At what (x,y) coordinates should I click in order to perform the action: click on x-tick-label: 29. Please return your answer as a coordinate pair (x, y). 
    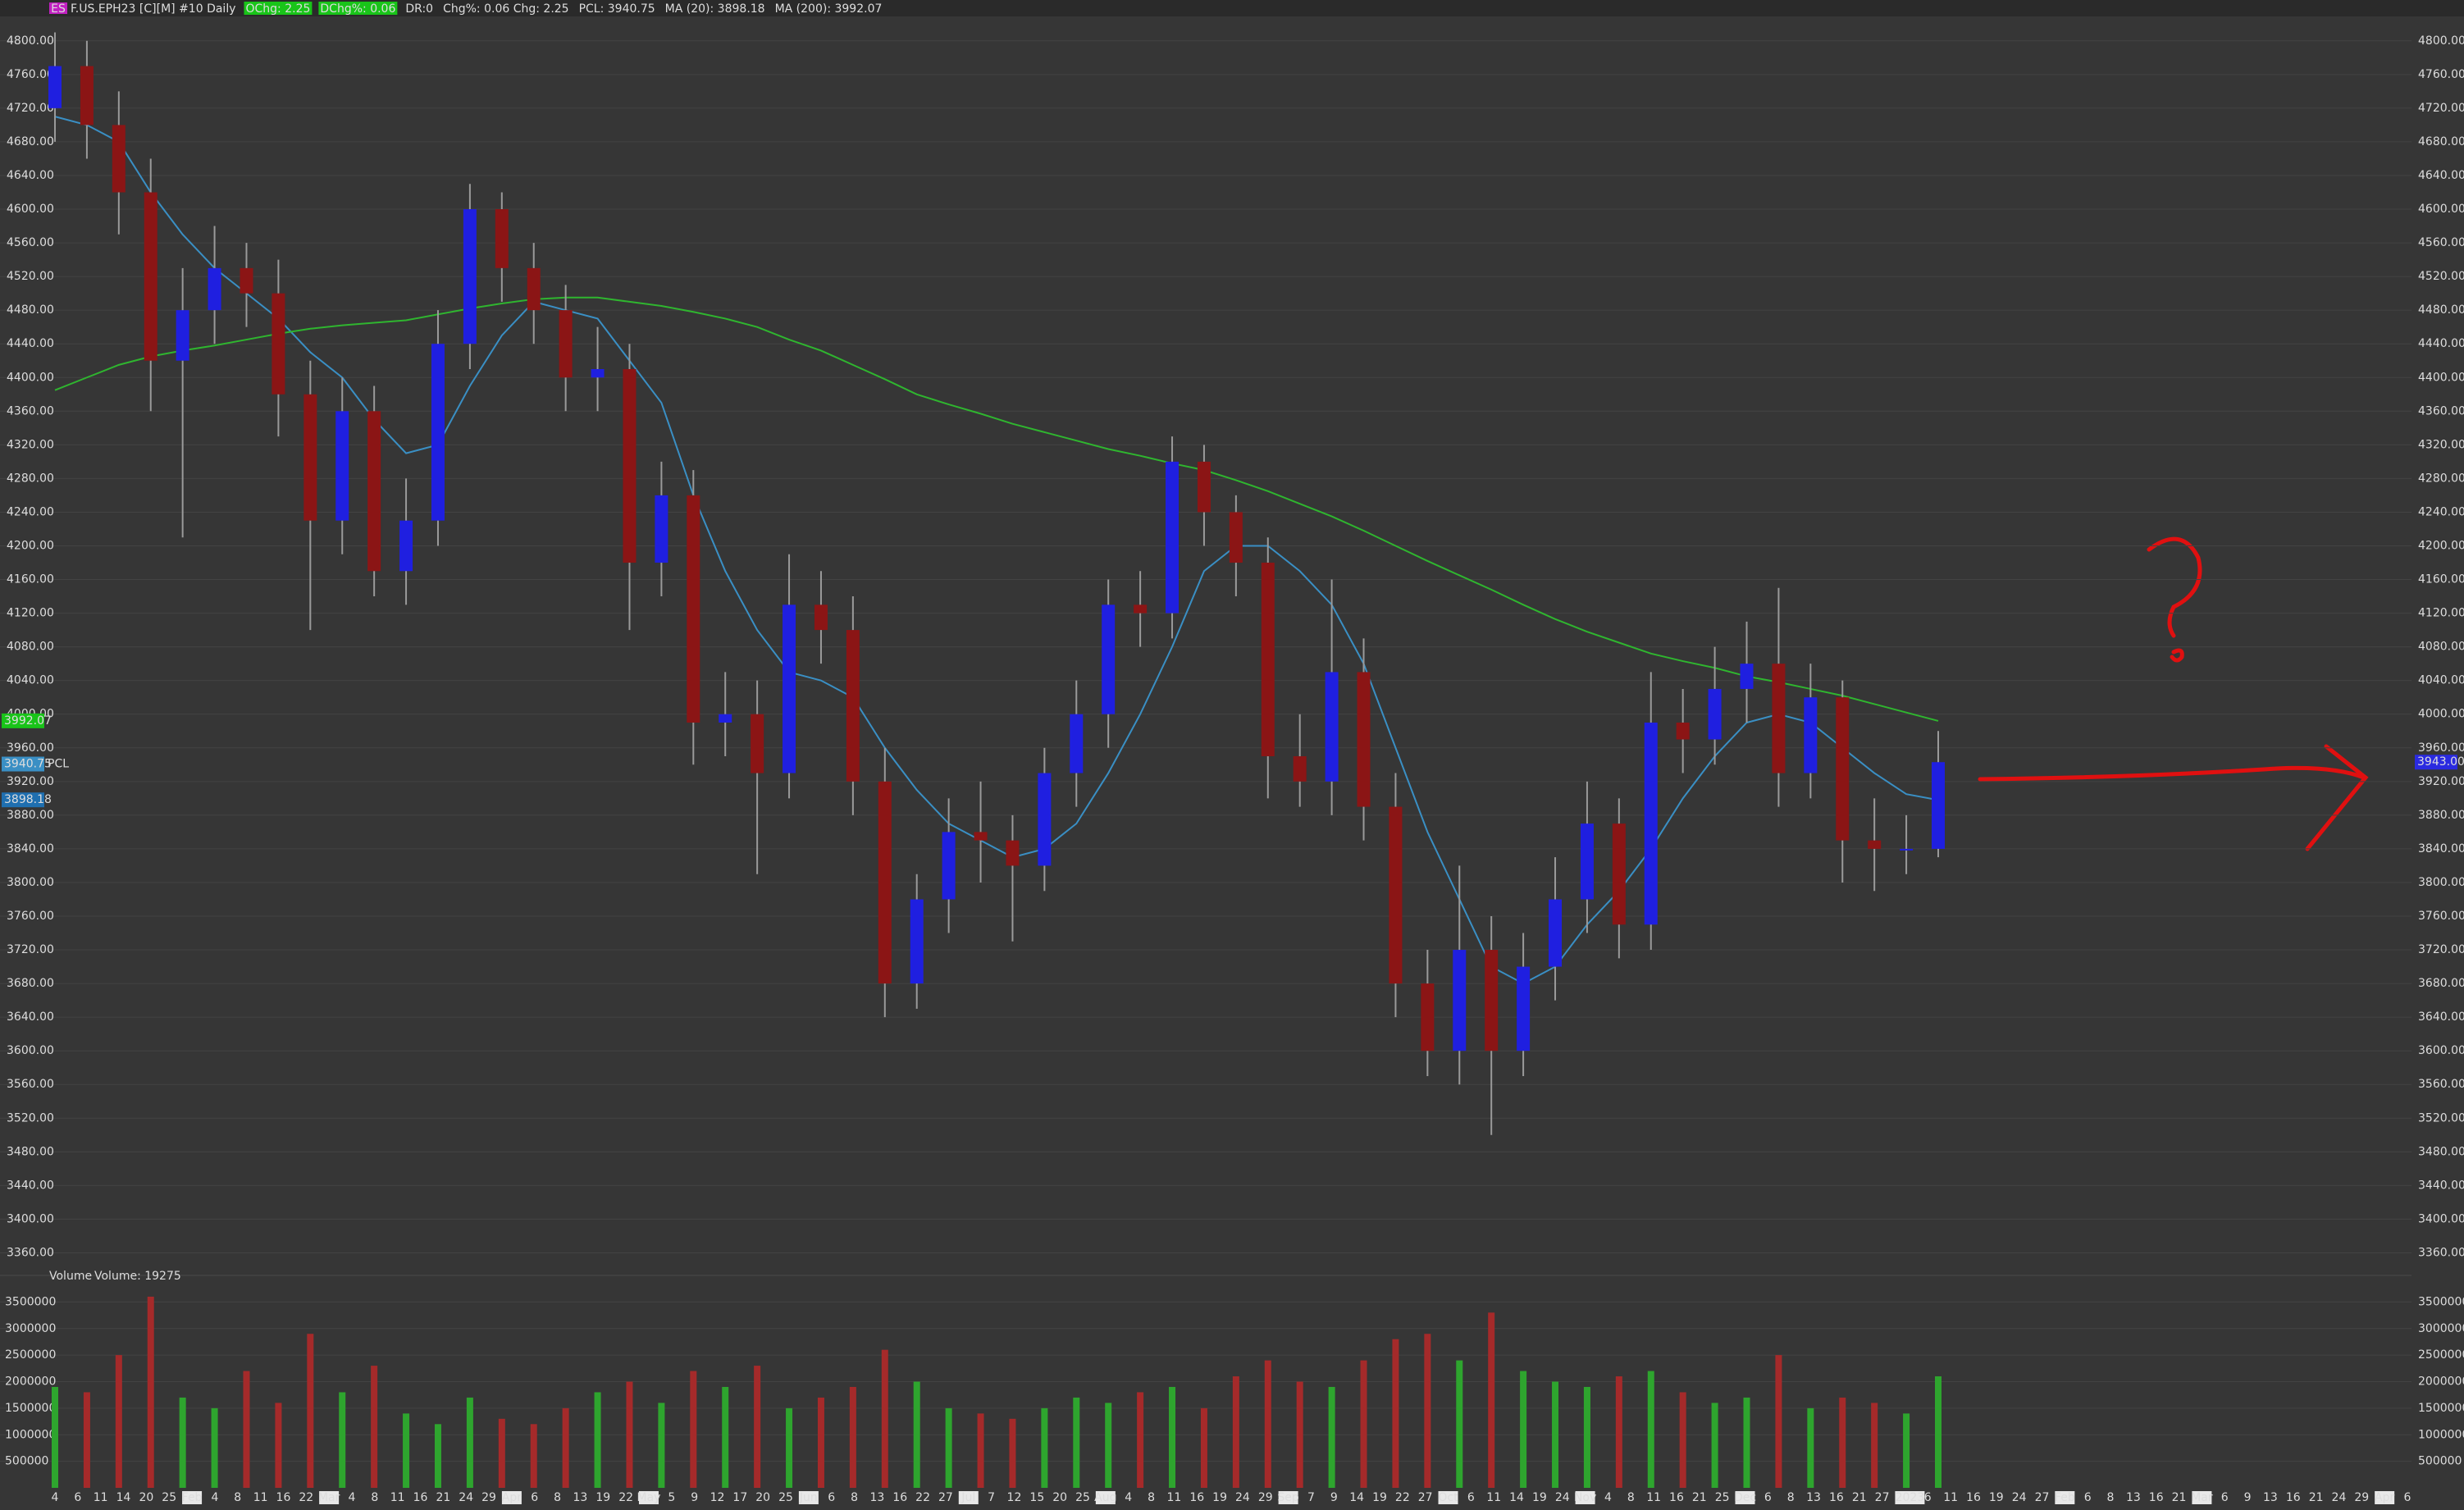
    Looking at the image, I should click on (1265, 1498).